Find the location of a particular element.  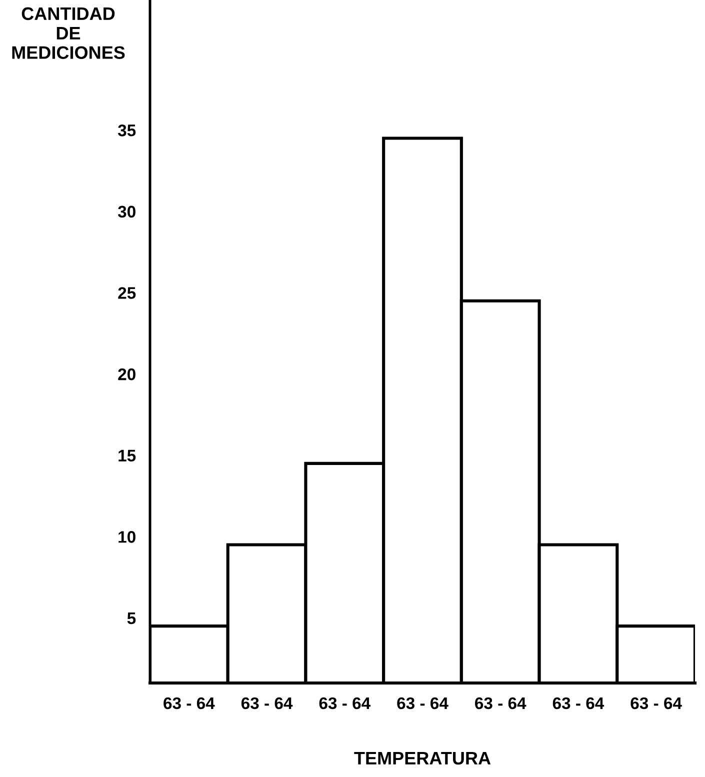

y-tick-label: 25 is located at coordinates (127, 293).